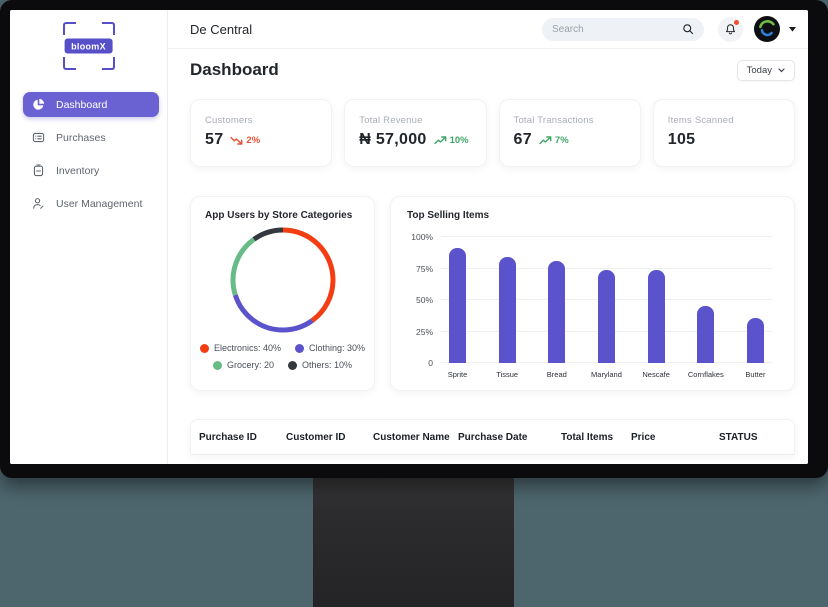 The height and width of the screenshot is (607, 828). I want to click on x-axis-category-label: Bread, so click(556, 374).